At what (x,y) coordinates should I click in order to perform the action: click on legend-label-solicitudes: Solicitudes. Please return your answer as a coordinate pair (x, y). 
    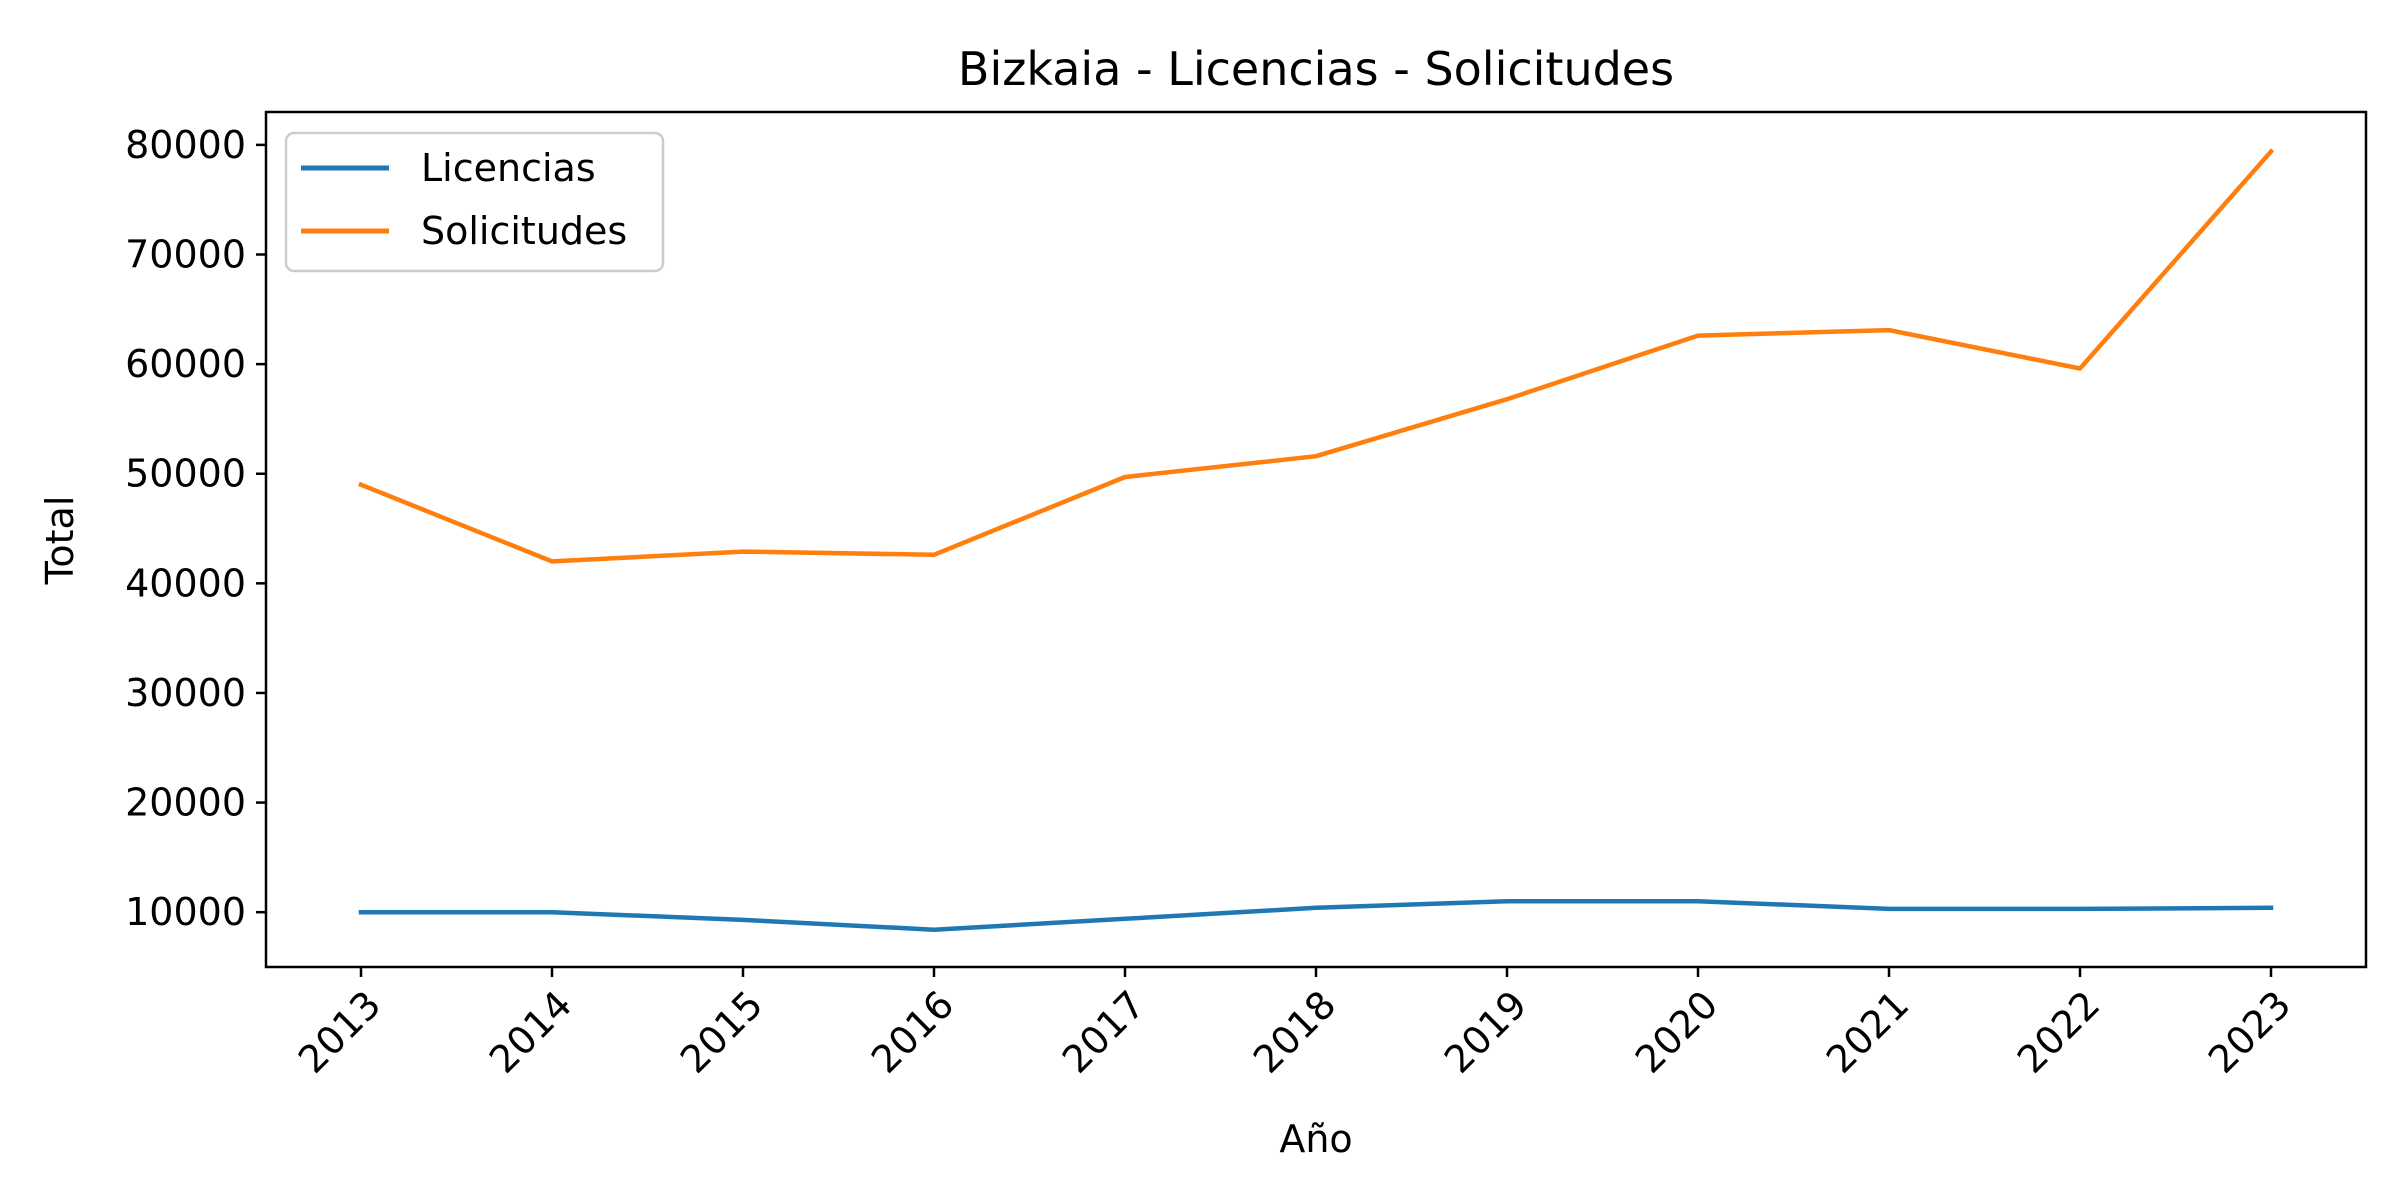
    Looking at the image, I should click on (524, 231).